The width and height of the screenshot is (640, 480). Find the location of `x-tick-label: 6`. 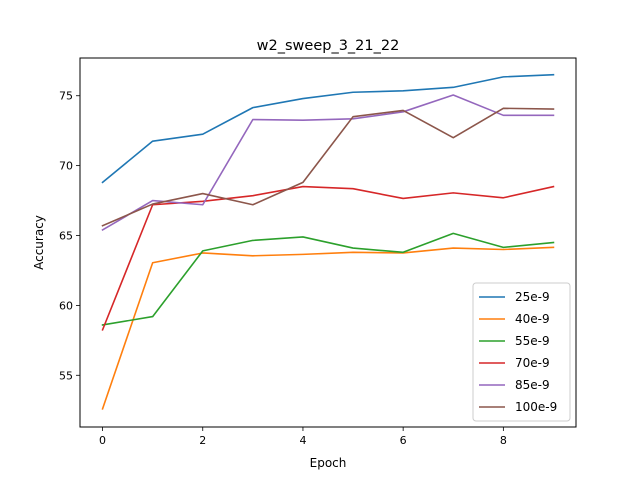

x-tick-label: 6 is located at coordinates (403, 440).